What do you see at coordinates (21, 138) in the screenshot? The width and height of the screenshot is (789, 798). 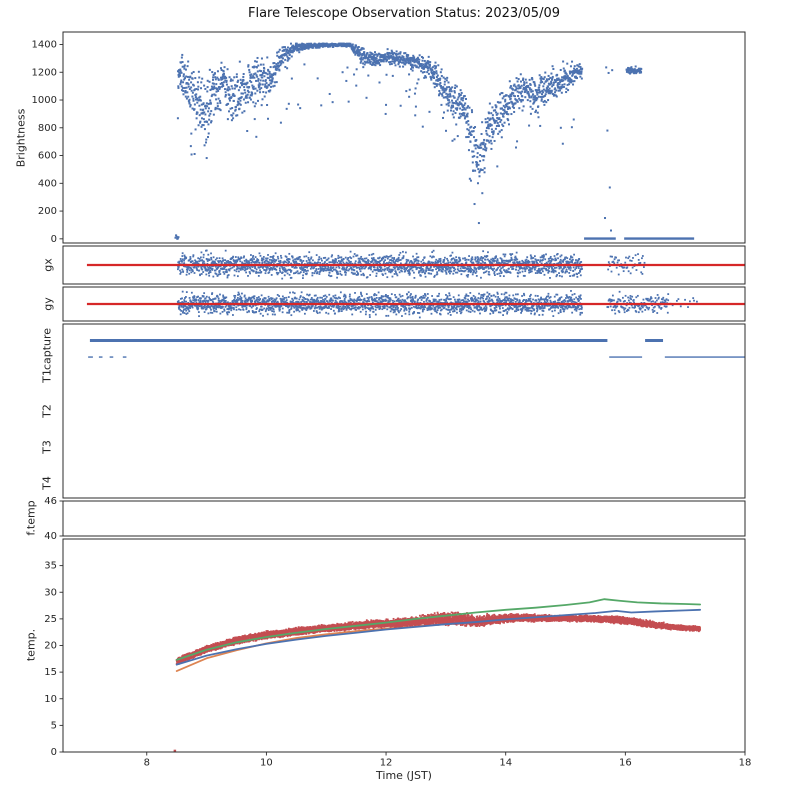 I see `y-axis-label-brightness: Brightness` at bounding box center [21, 138].